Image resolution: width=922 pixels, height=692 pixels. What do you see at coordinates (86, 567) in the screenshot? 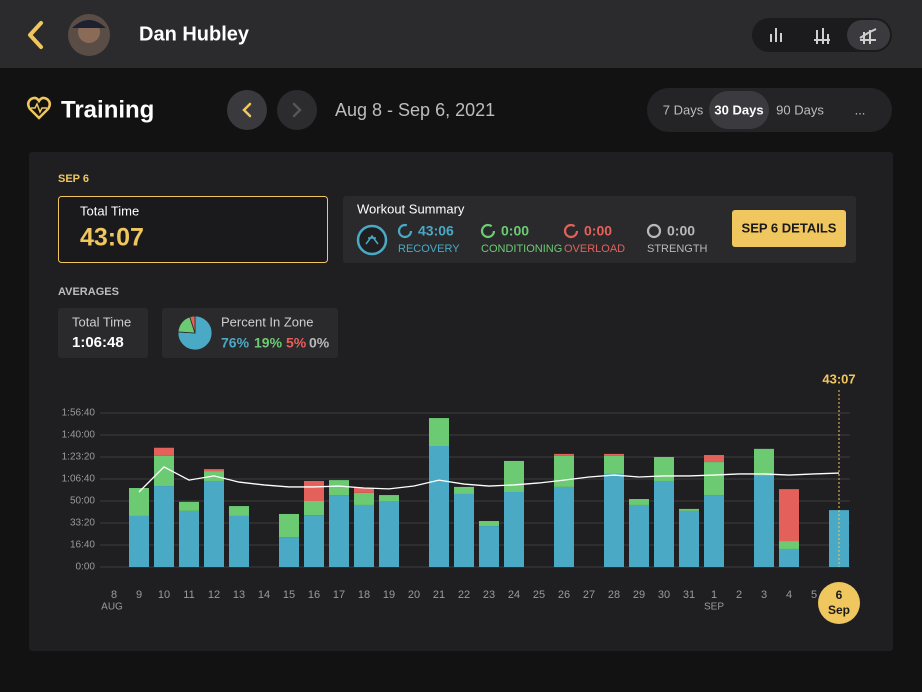
I see `y-tick-label: 0:00` at bounding box center [86, 567].